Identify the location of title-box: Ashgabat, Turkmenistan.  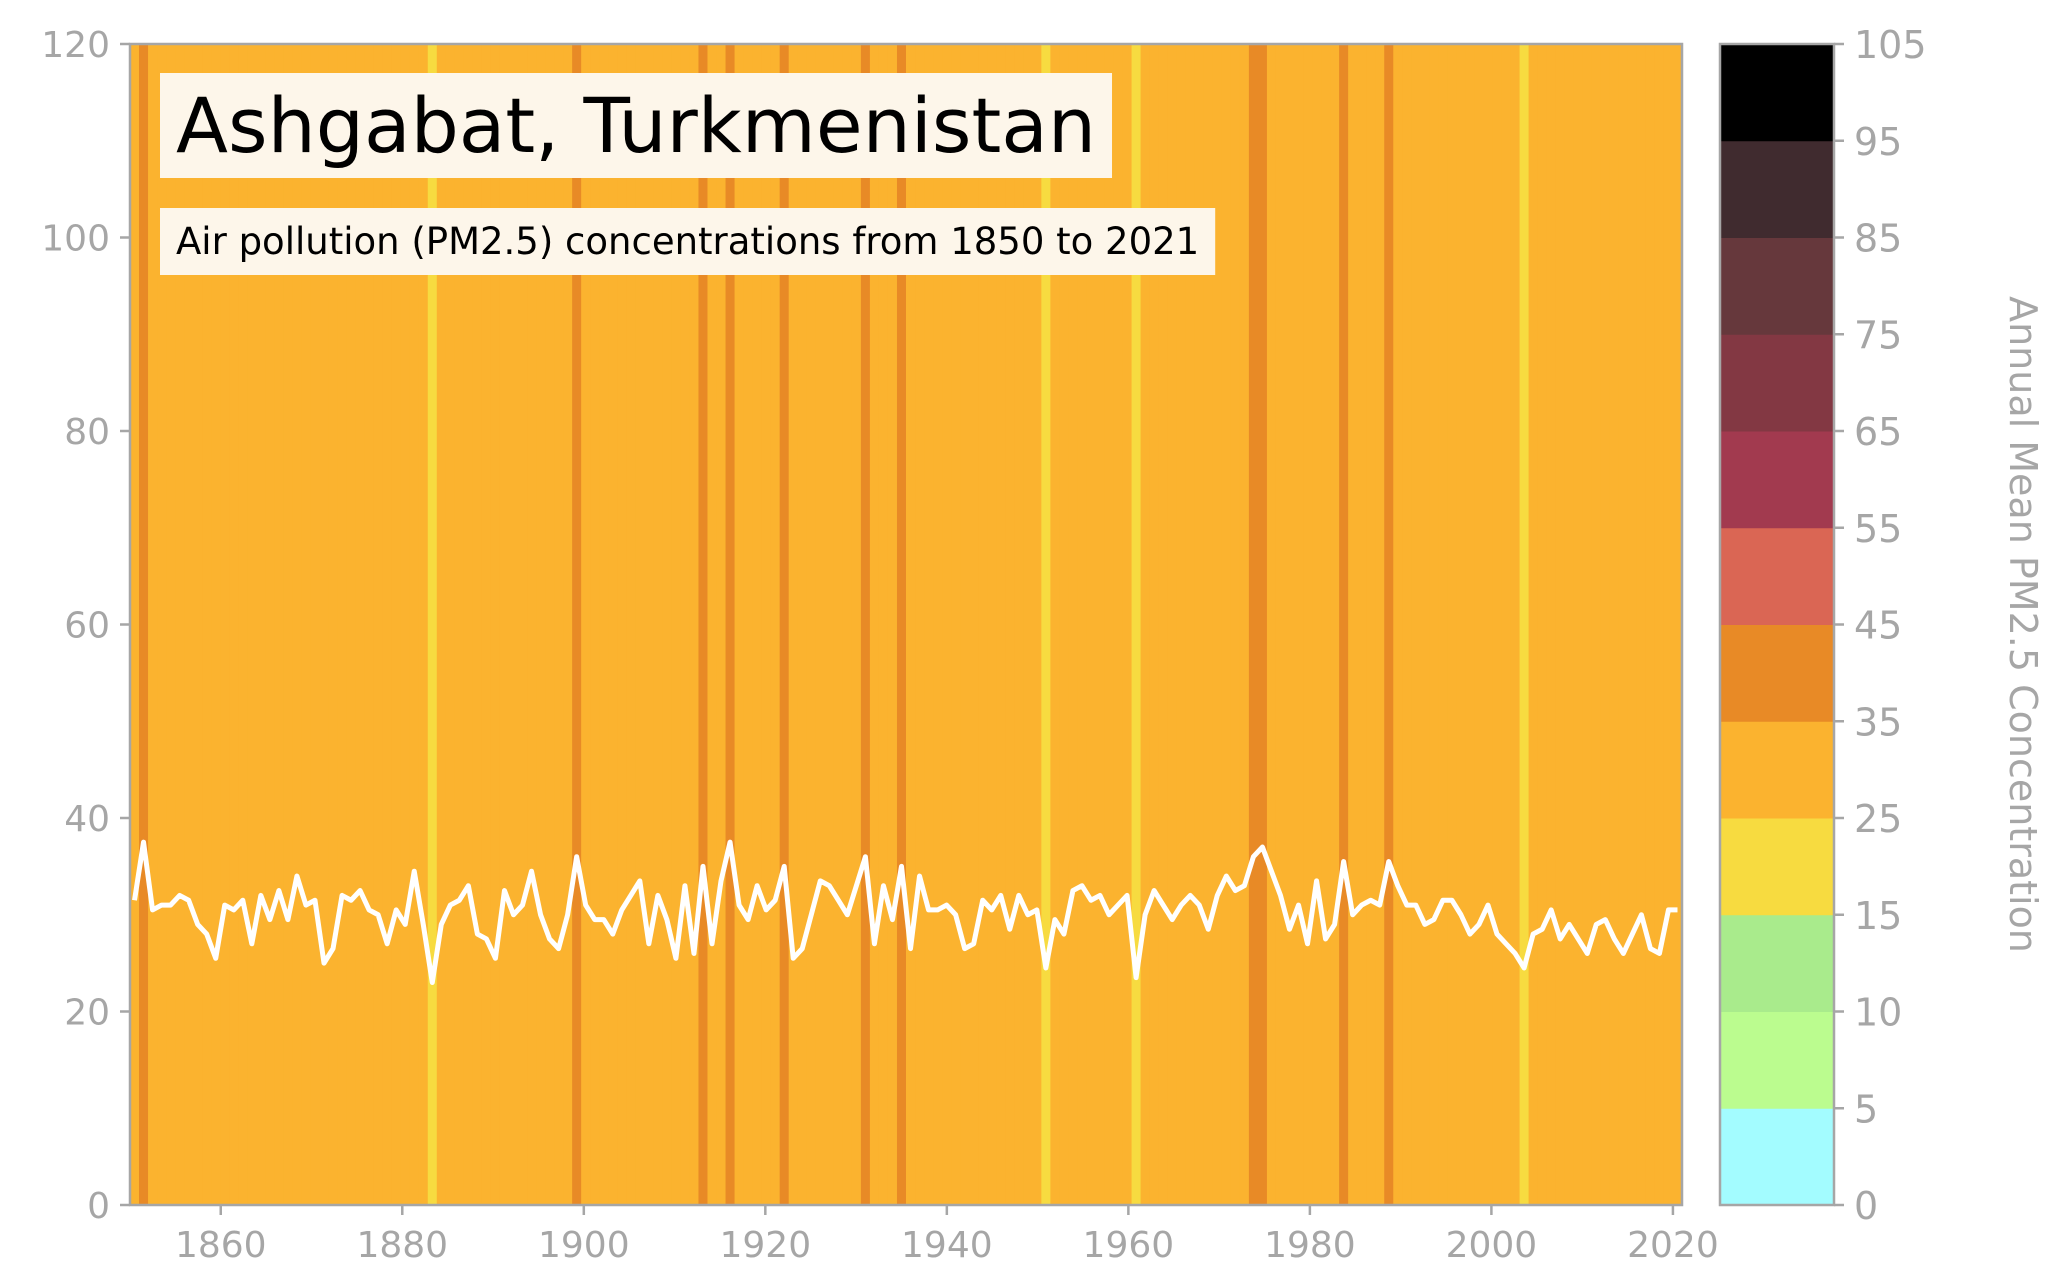
(636, 125).